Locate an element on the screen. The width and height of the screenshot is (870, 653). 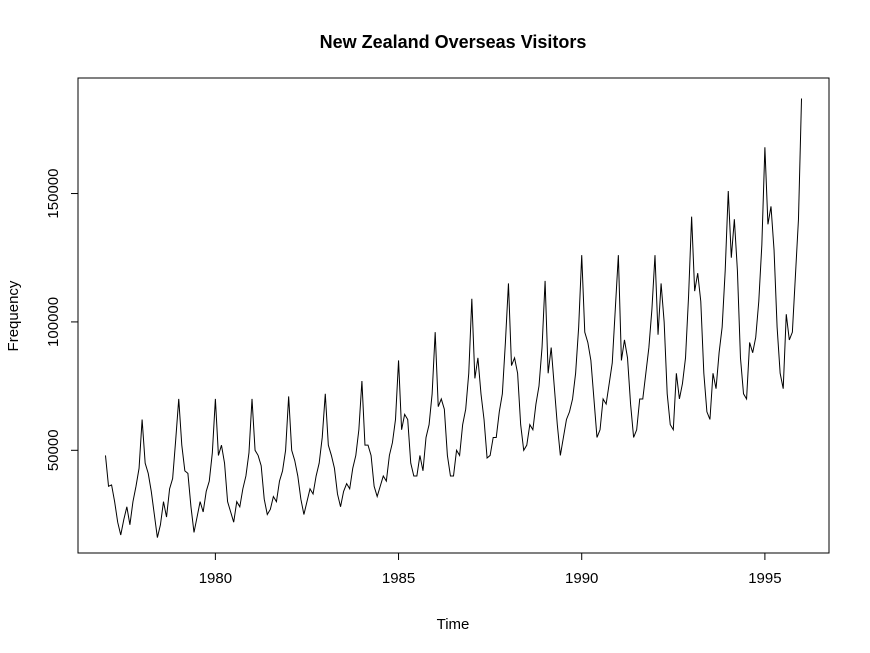
x-tick-label: 1990 is located at coordinates (581, 578).